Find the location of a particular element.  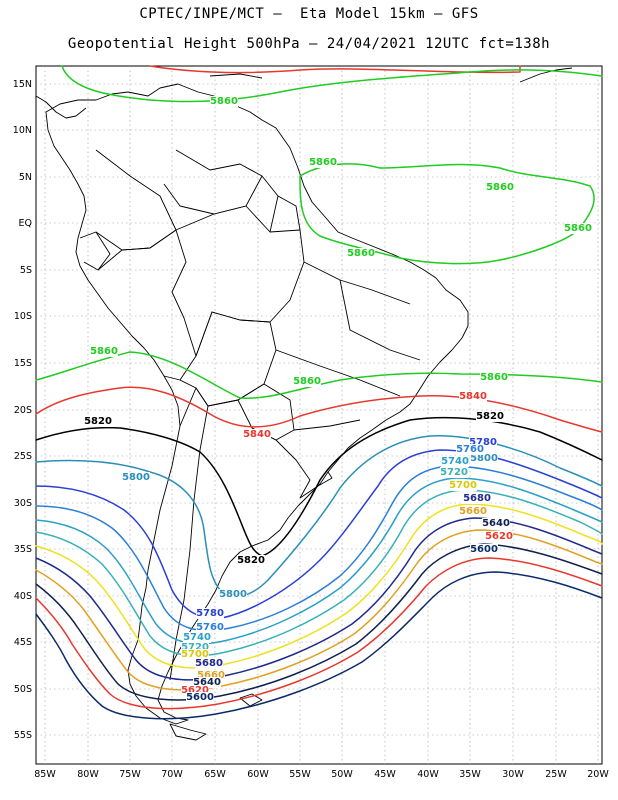

lon-tick-label: 50W is located at coordinates (342, 774).